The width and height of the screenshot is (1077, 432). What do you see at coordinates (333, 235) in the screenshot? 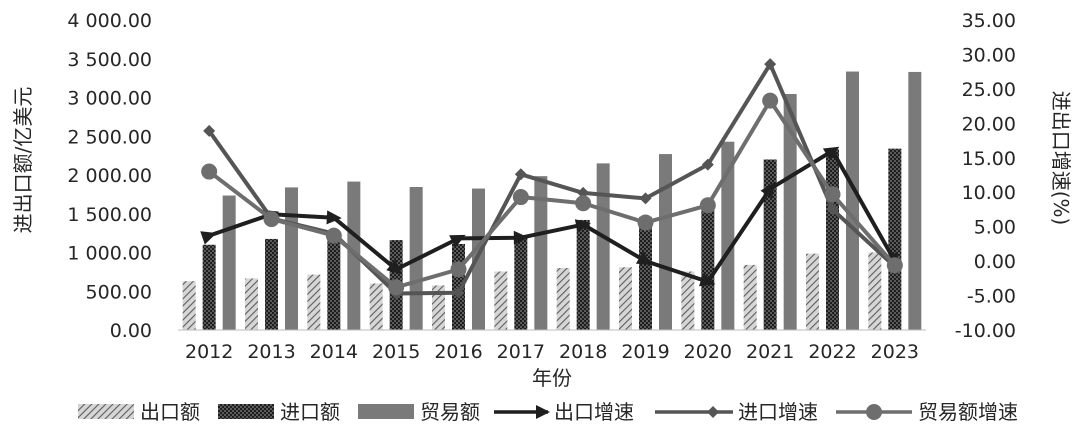
I see `point-3-2014` at bounding box center [333, 235].